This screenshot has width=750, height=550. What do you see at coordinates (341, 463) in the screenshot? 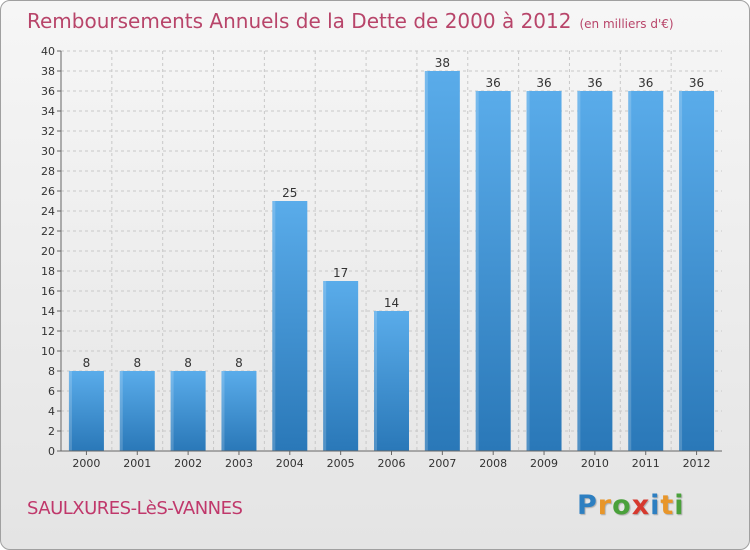
I see `x-tick-label: 2005` at bounding box center [341, 463].